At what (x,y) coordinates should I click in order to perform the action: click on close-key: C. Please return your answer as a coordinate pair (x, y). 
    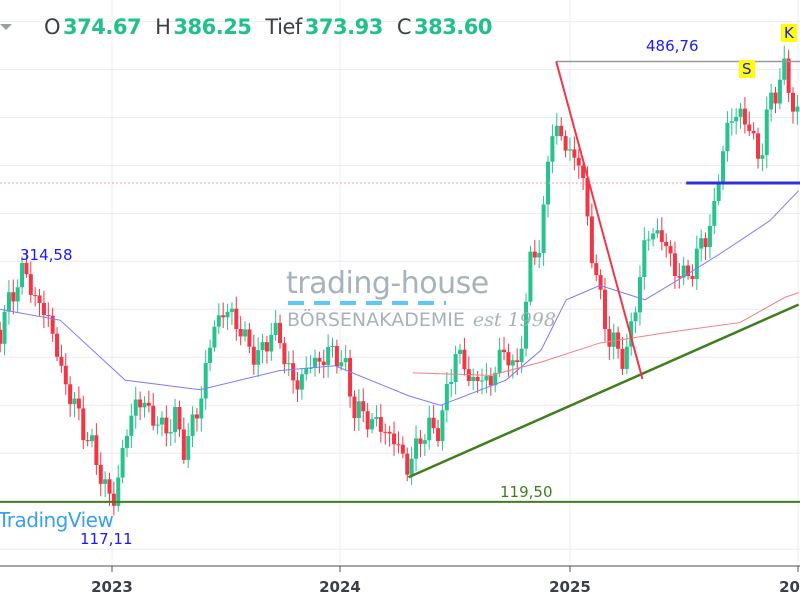
    Looking at the image, I should click on (404, 27).